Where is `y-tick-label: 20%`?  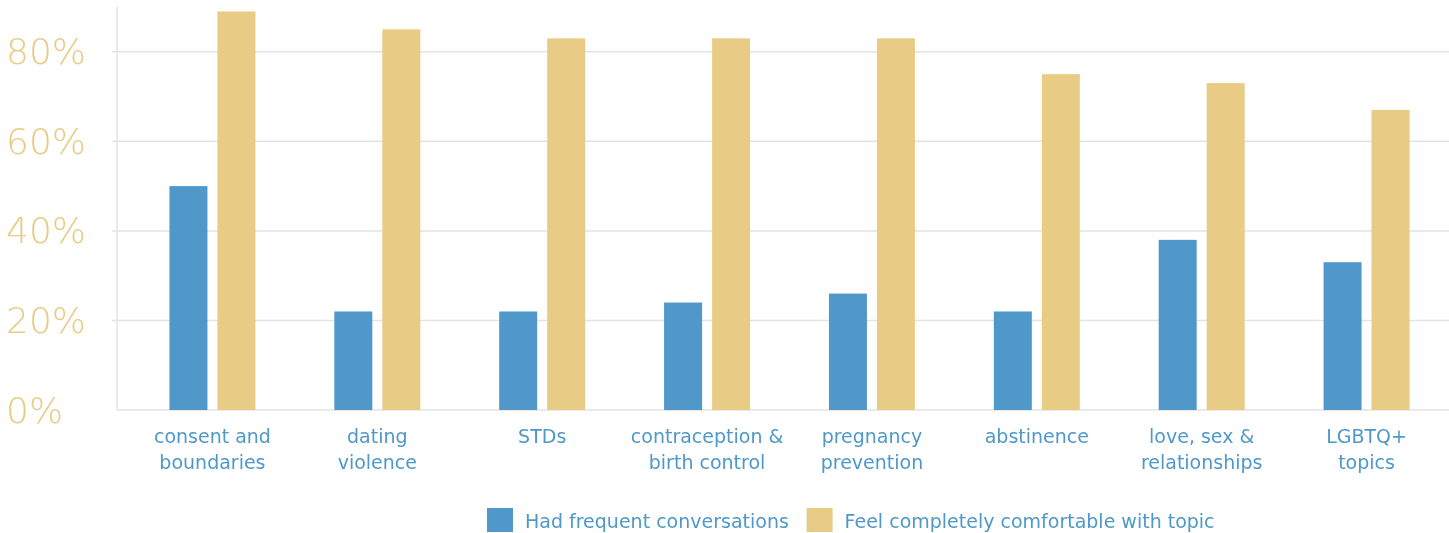 y-tick-label: 20% is located at coordinates (46, 321).